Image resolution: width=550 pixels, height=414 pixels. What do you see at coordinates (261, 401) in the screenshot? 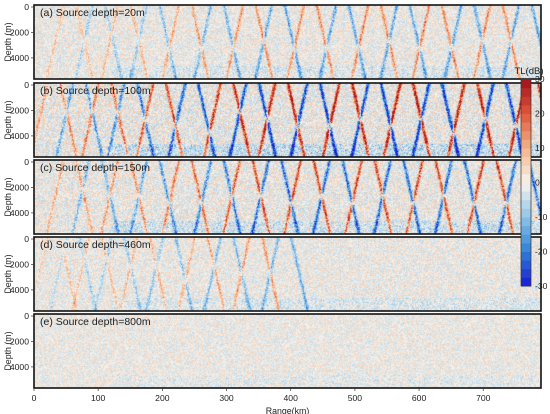
I see `x-axis: Range(km) 0 100 200 300 400 500 600 700` at bounding box center [261, 401].